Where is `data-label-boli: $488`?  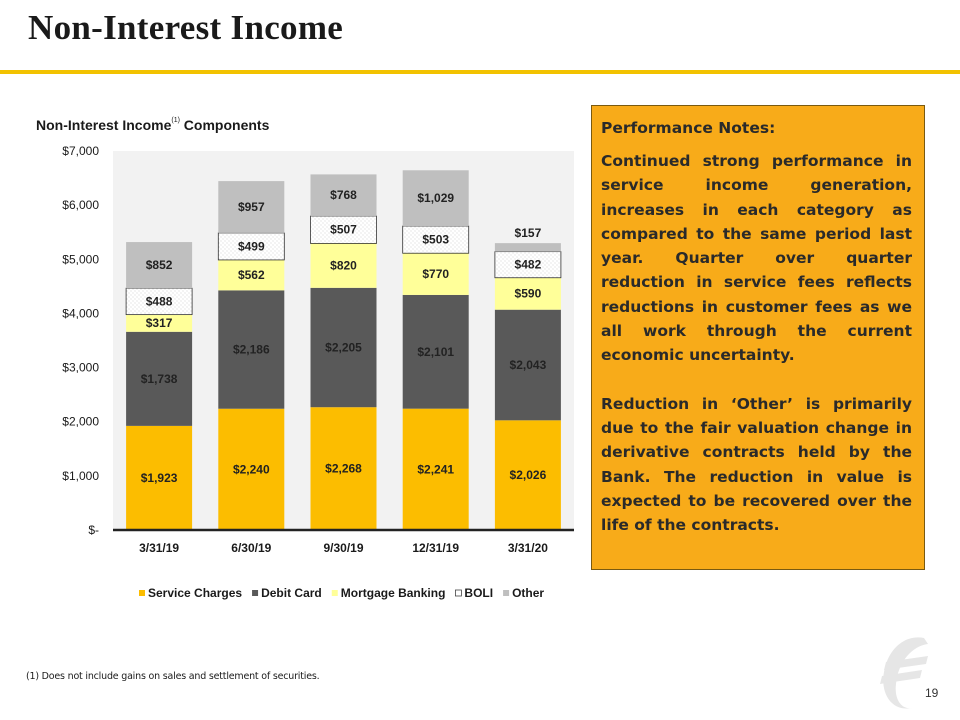
data-label-boli: $488 is located at coordinates (159, 301).